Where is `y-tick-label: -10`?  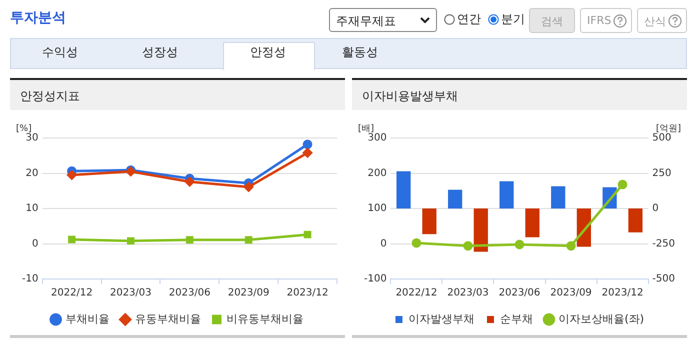 y-tick-label: -10 is located at coordinates (30, 279).